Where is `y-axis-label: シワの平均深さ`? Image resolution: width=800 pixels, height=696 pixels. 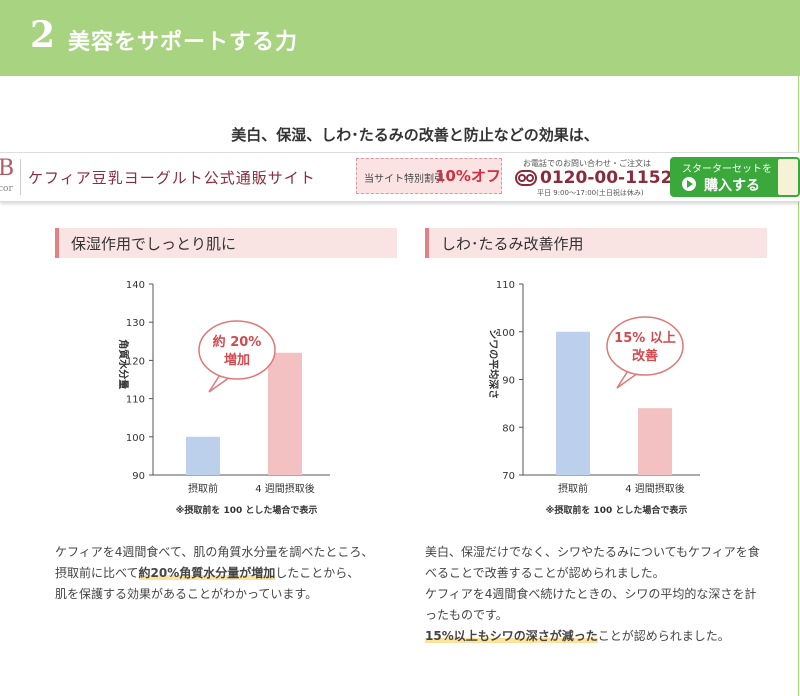
y-axis-label: シワの平均深さ is located at coordinates (493, 364).